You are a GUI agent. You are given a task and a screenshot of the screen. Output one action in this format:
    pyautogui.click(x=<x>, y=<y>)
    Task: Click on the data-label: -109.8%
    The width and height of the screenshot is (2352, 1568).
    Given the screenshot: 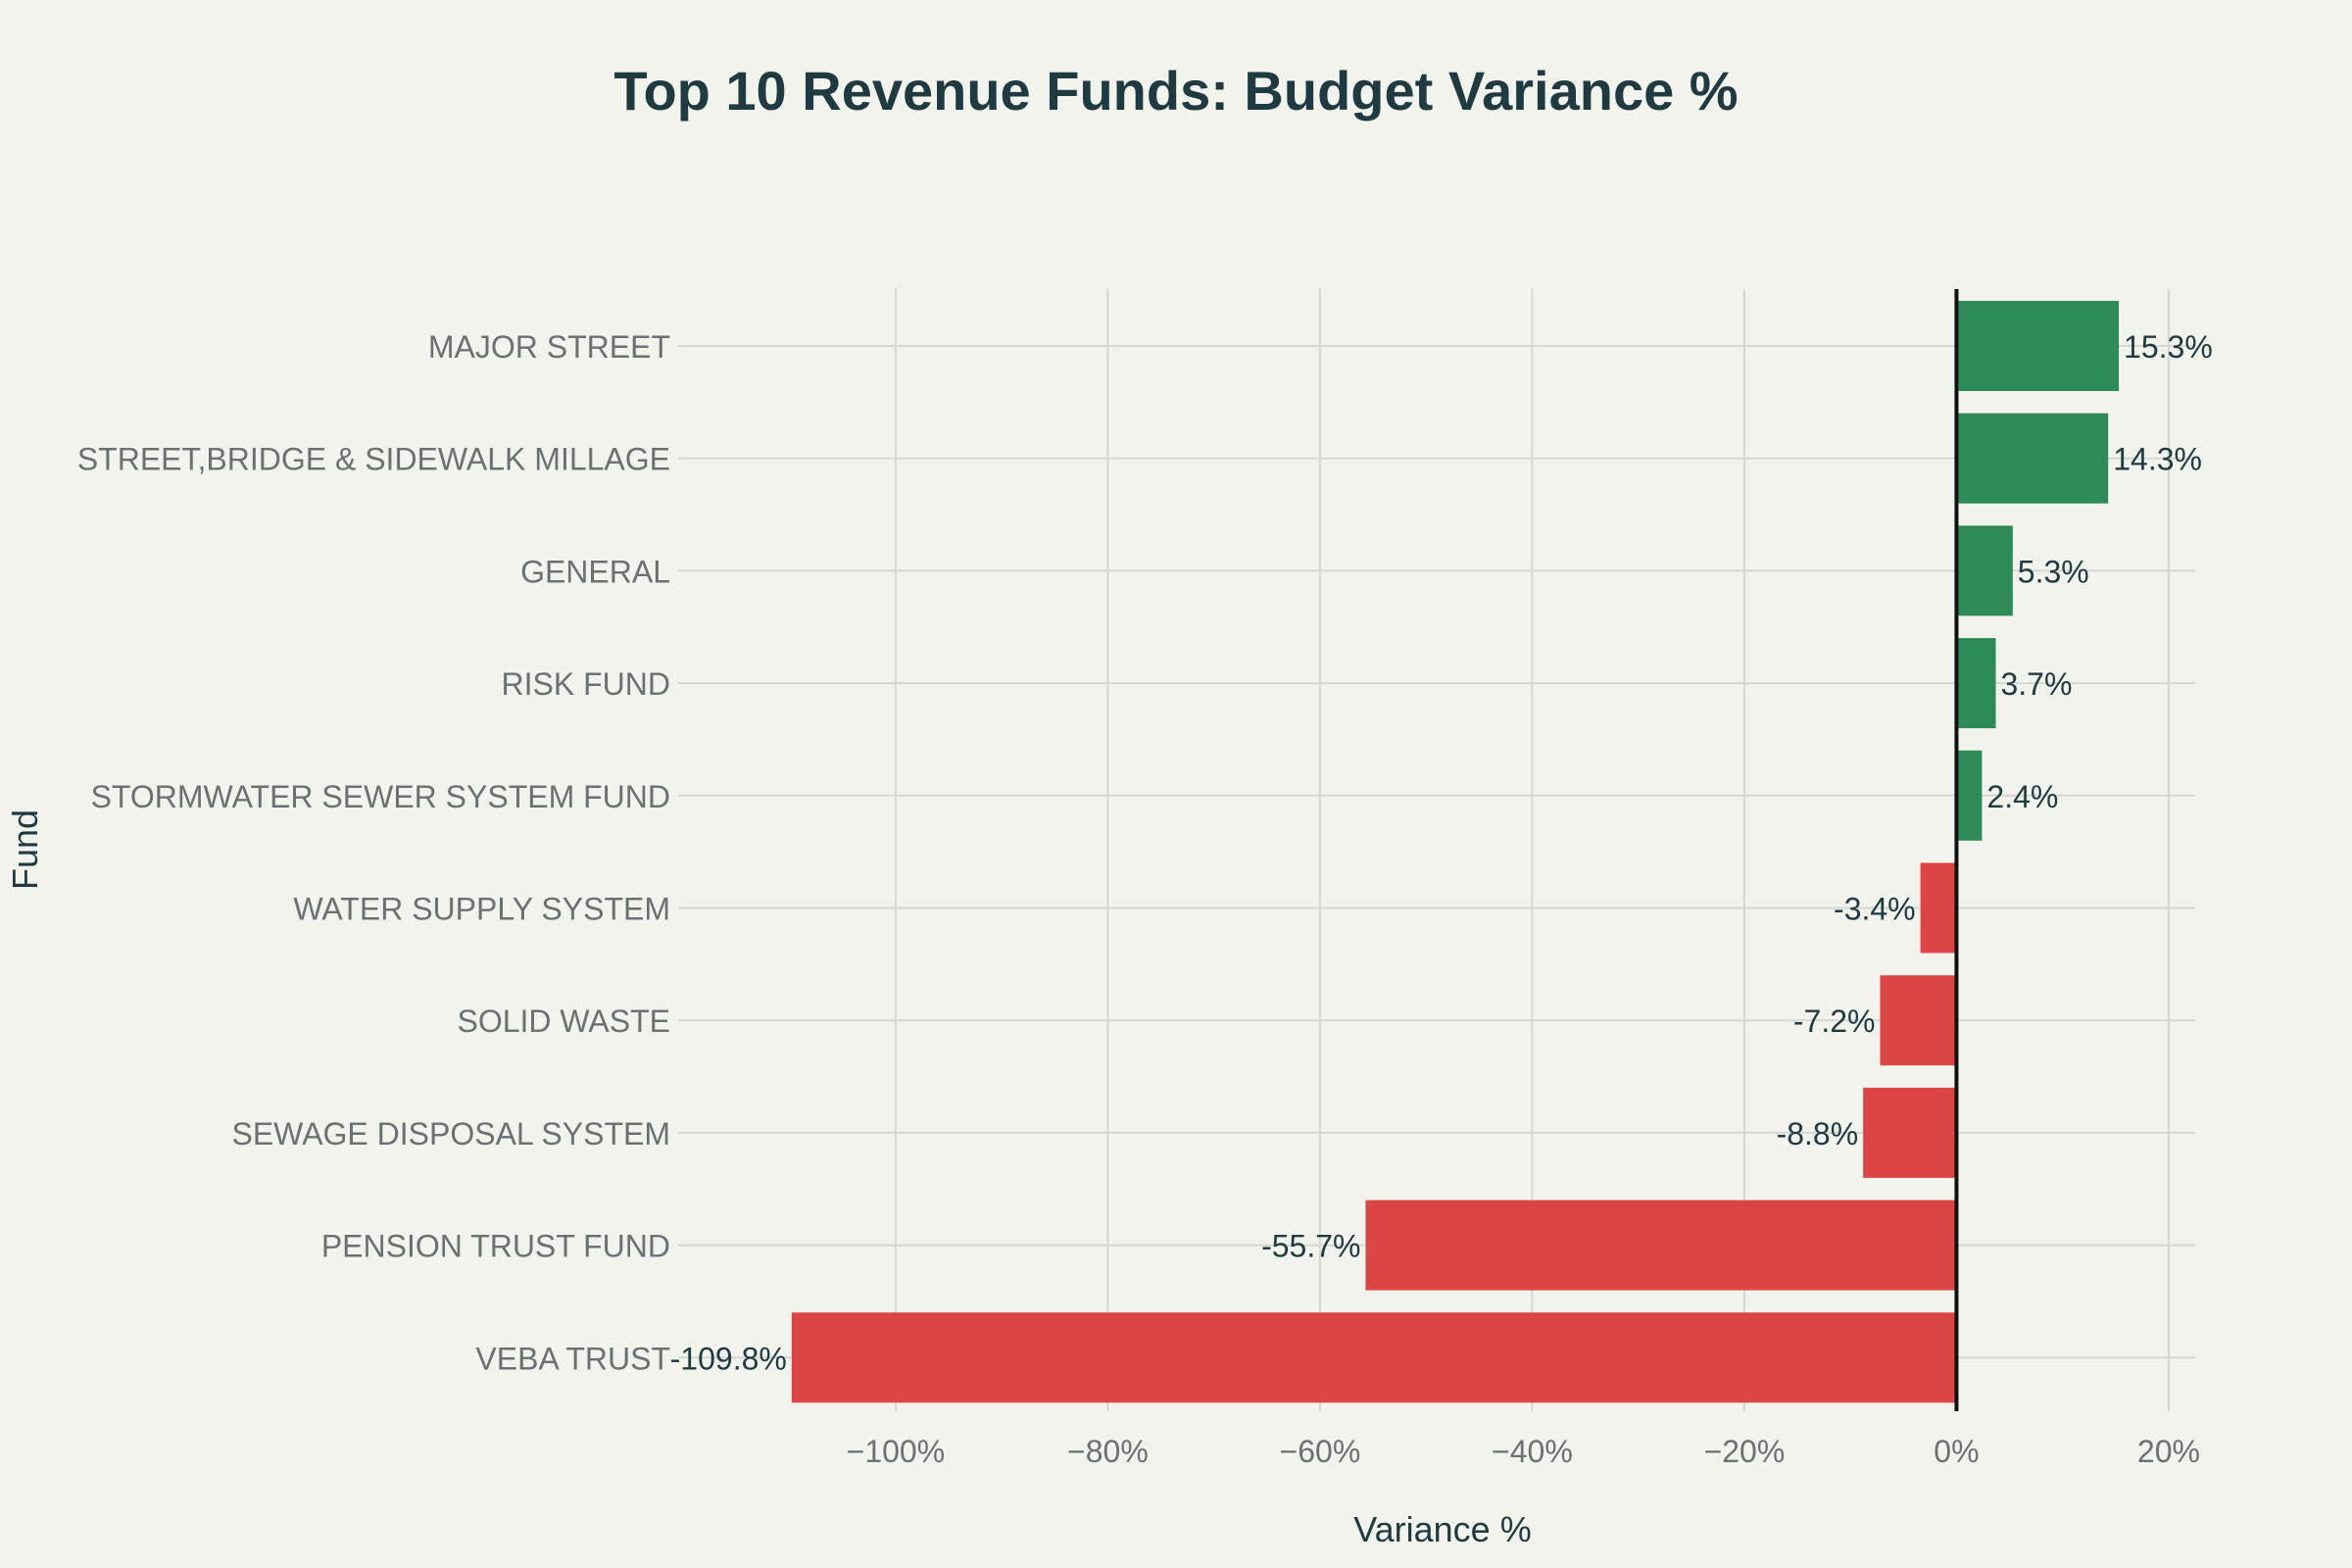 What is the action you would take?
    pyautogui.click(x=728, y=1358)
    